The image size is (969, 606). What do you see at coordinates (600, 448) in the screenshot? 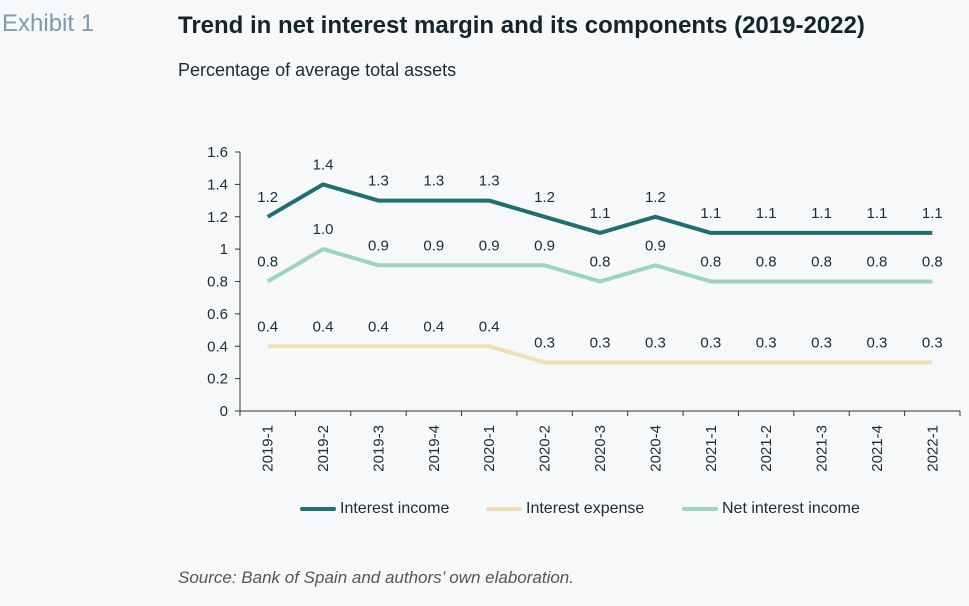
I see `x-tick-label: 2020-3` at bounding box center [600, 448].